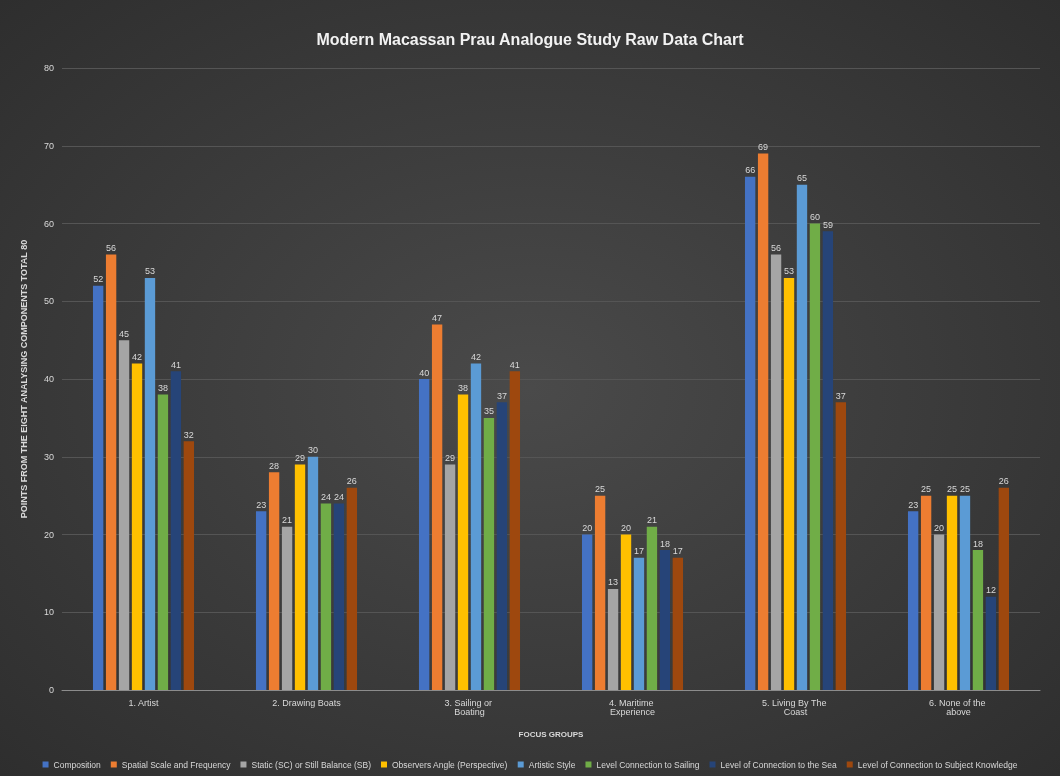 The width and height of the screenshot is (1060, 776). Describe the element at coordinates (814, 217) in the screenshot. I see `data-label: 60` at that location.